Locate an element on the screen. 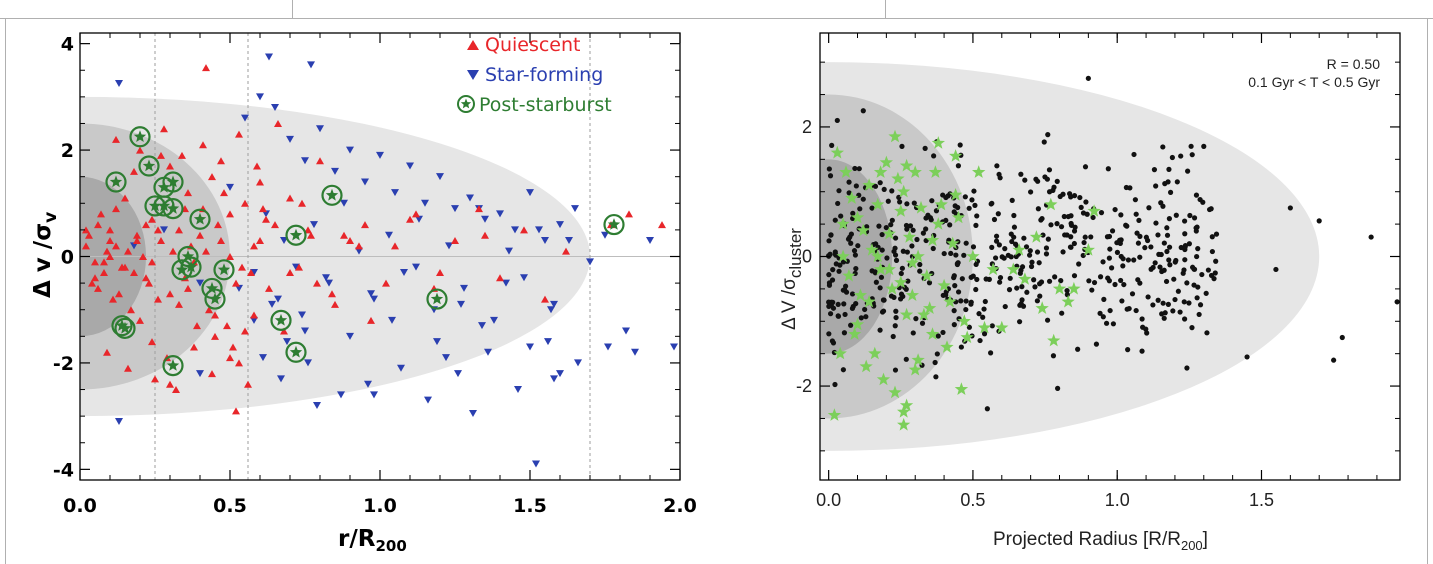 Image resolution: width=1433 pixels, height=564 pixels. legend-star-post-starburst is located at coordinates (466, 103).